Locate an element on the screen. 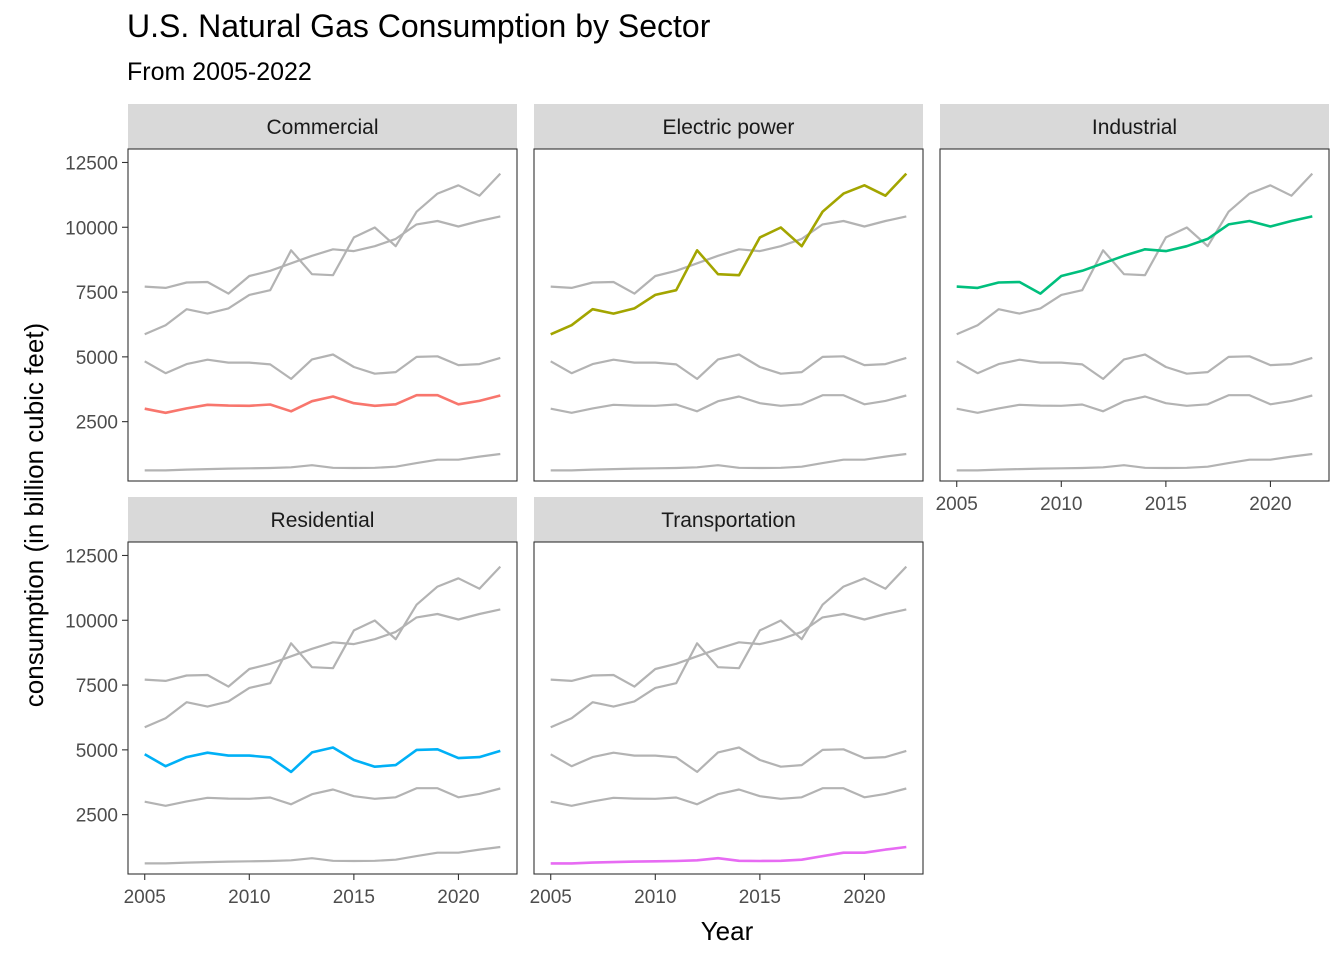 This screenshot has width=1344, height=960. panel-border-transportation is located at coordinates (728, 708).